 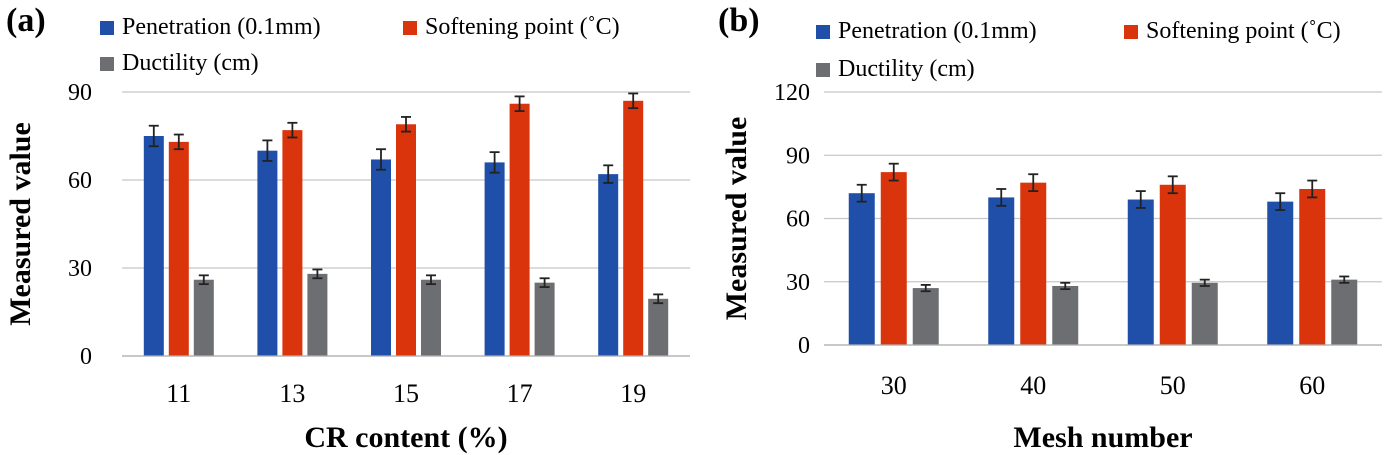 I want to click on x-tick-label: 19, so click(x=633, y=393).